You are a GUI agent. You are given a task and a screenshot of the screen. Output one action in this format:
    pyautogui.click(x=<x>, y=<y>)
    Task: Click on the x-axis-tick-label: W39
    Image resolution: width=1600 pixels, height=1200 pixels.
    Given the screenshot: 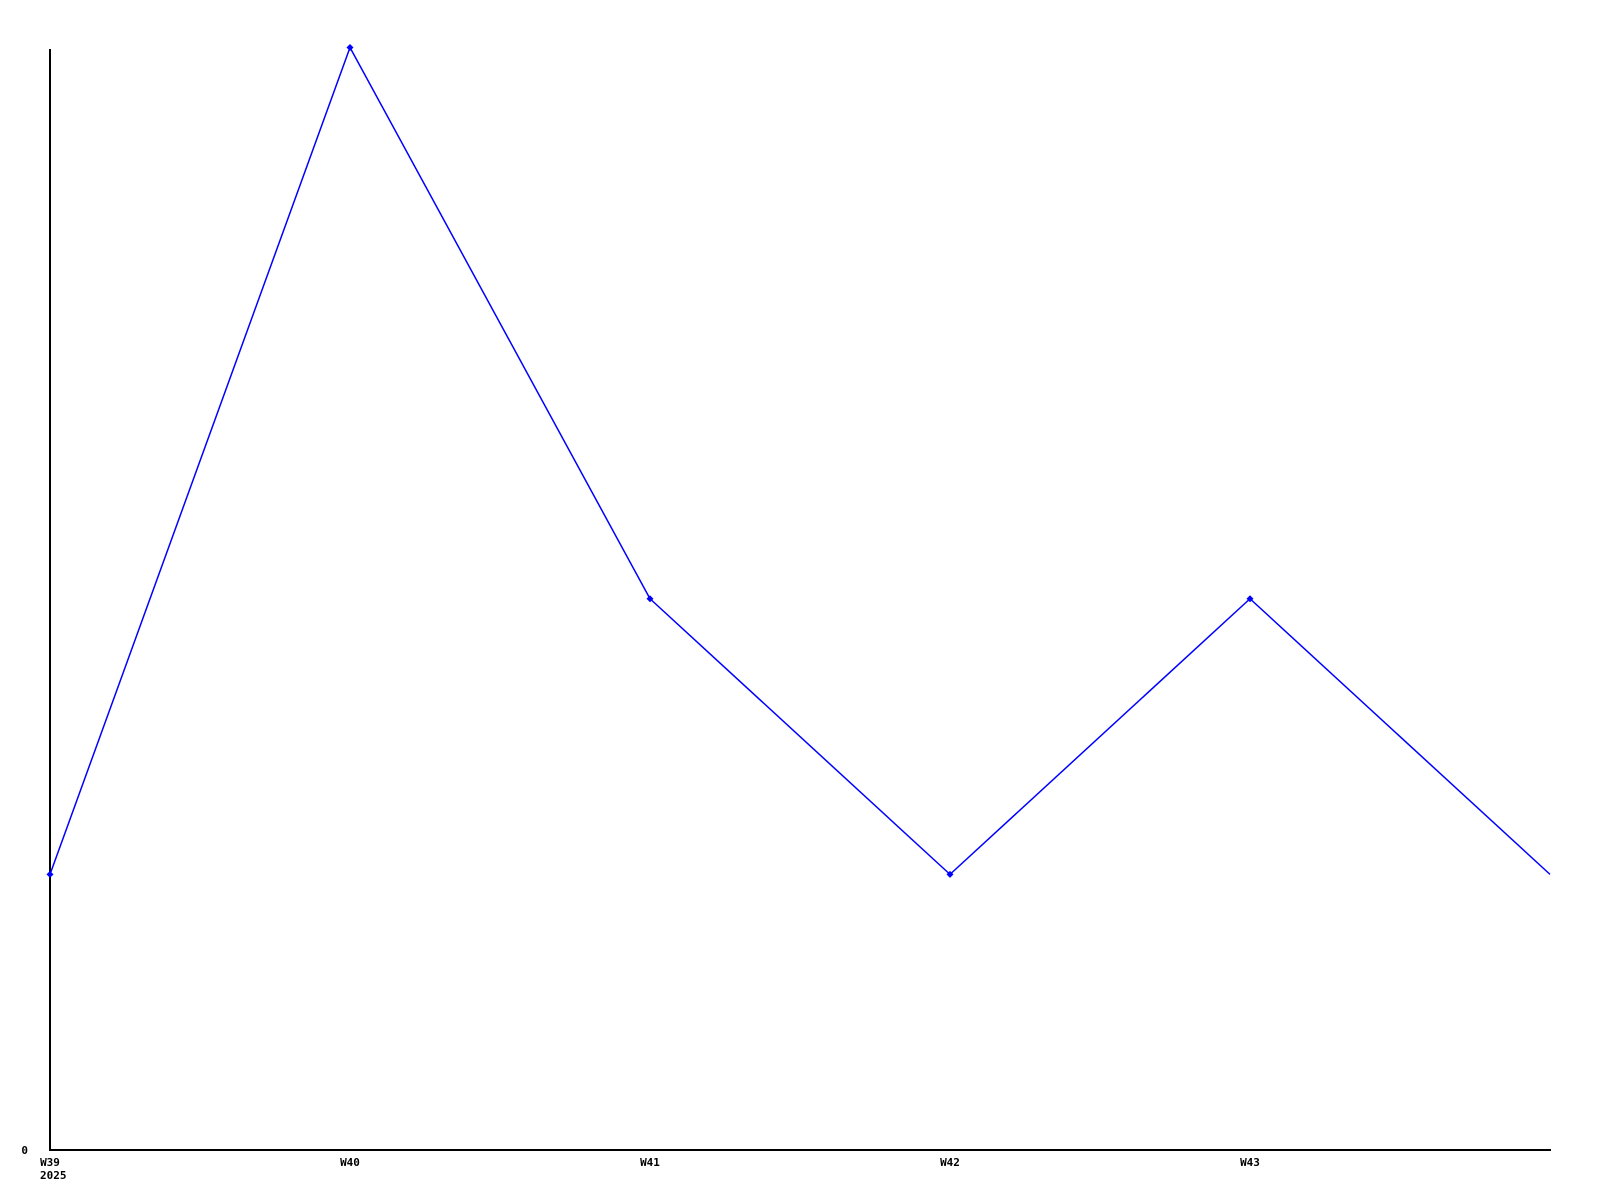 What is the action you would take?
    pyautogui.click(x=50, y=1162)
    